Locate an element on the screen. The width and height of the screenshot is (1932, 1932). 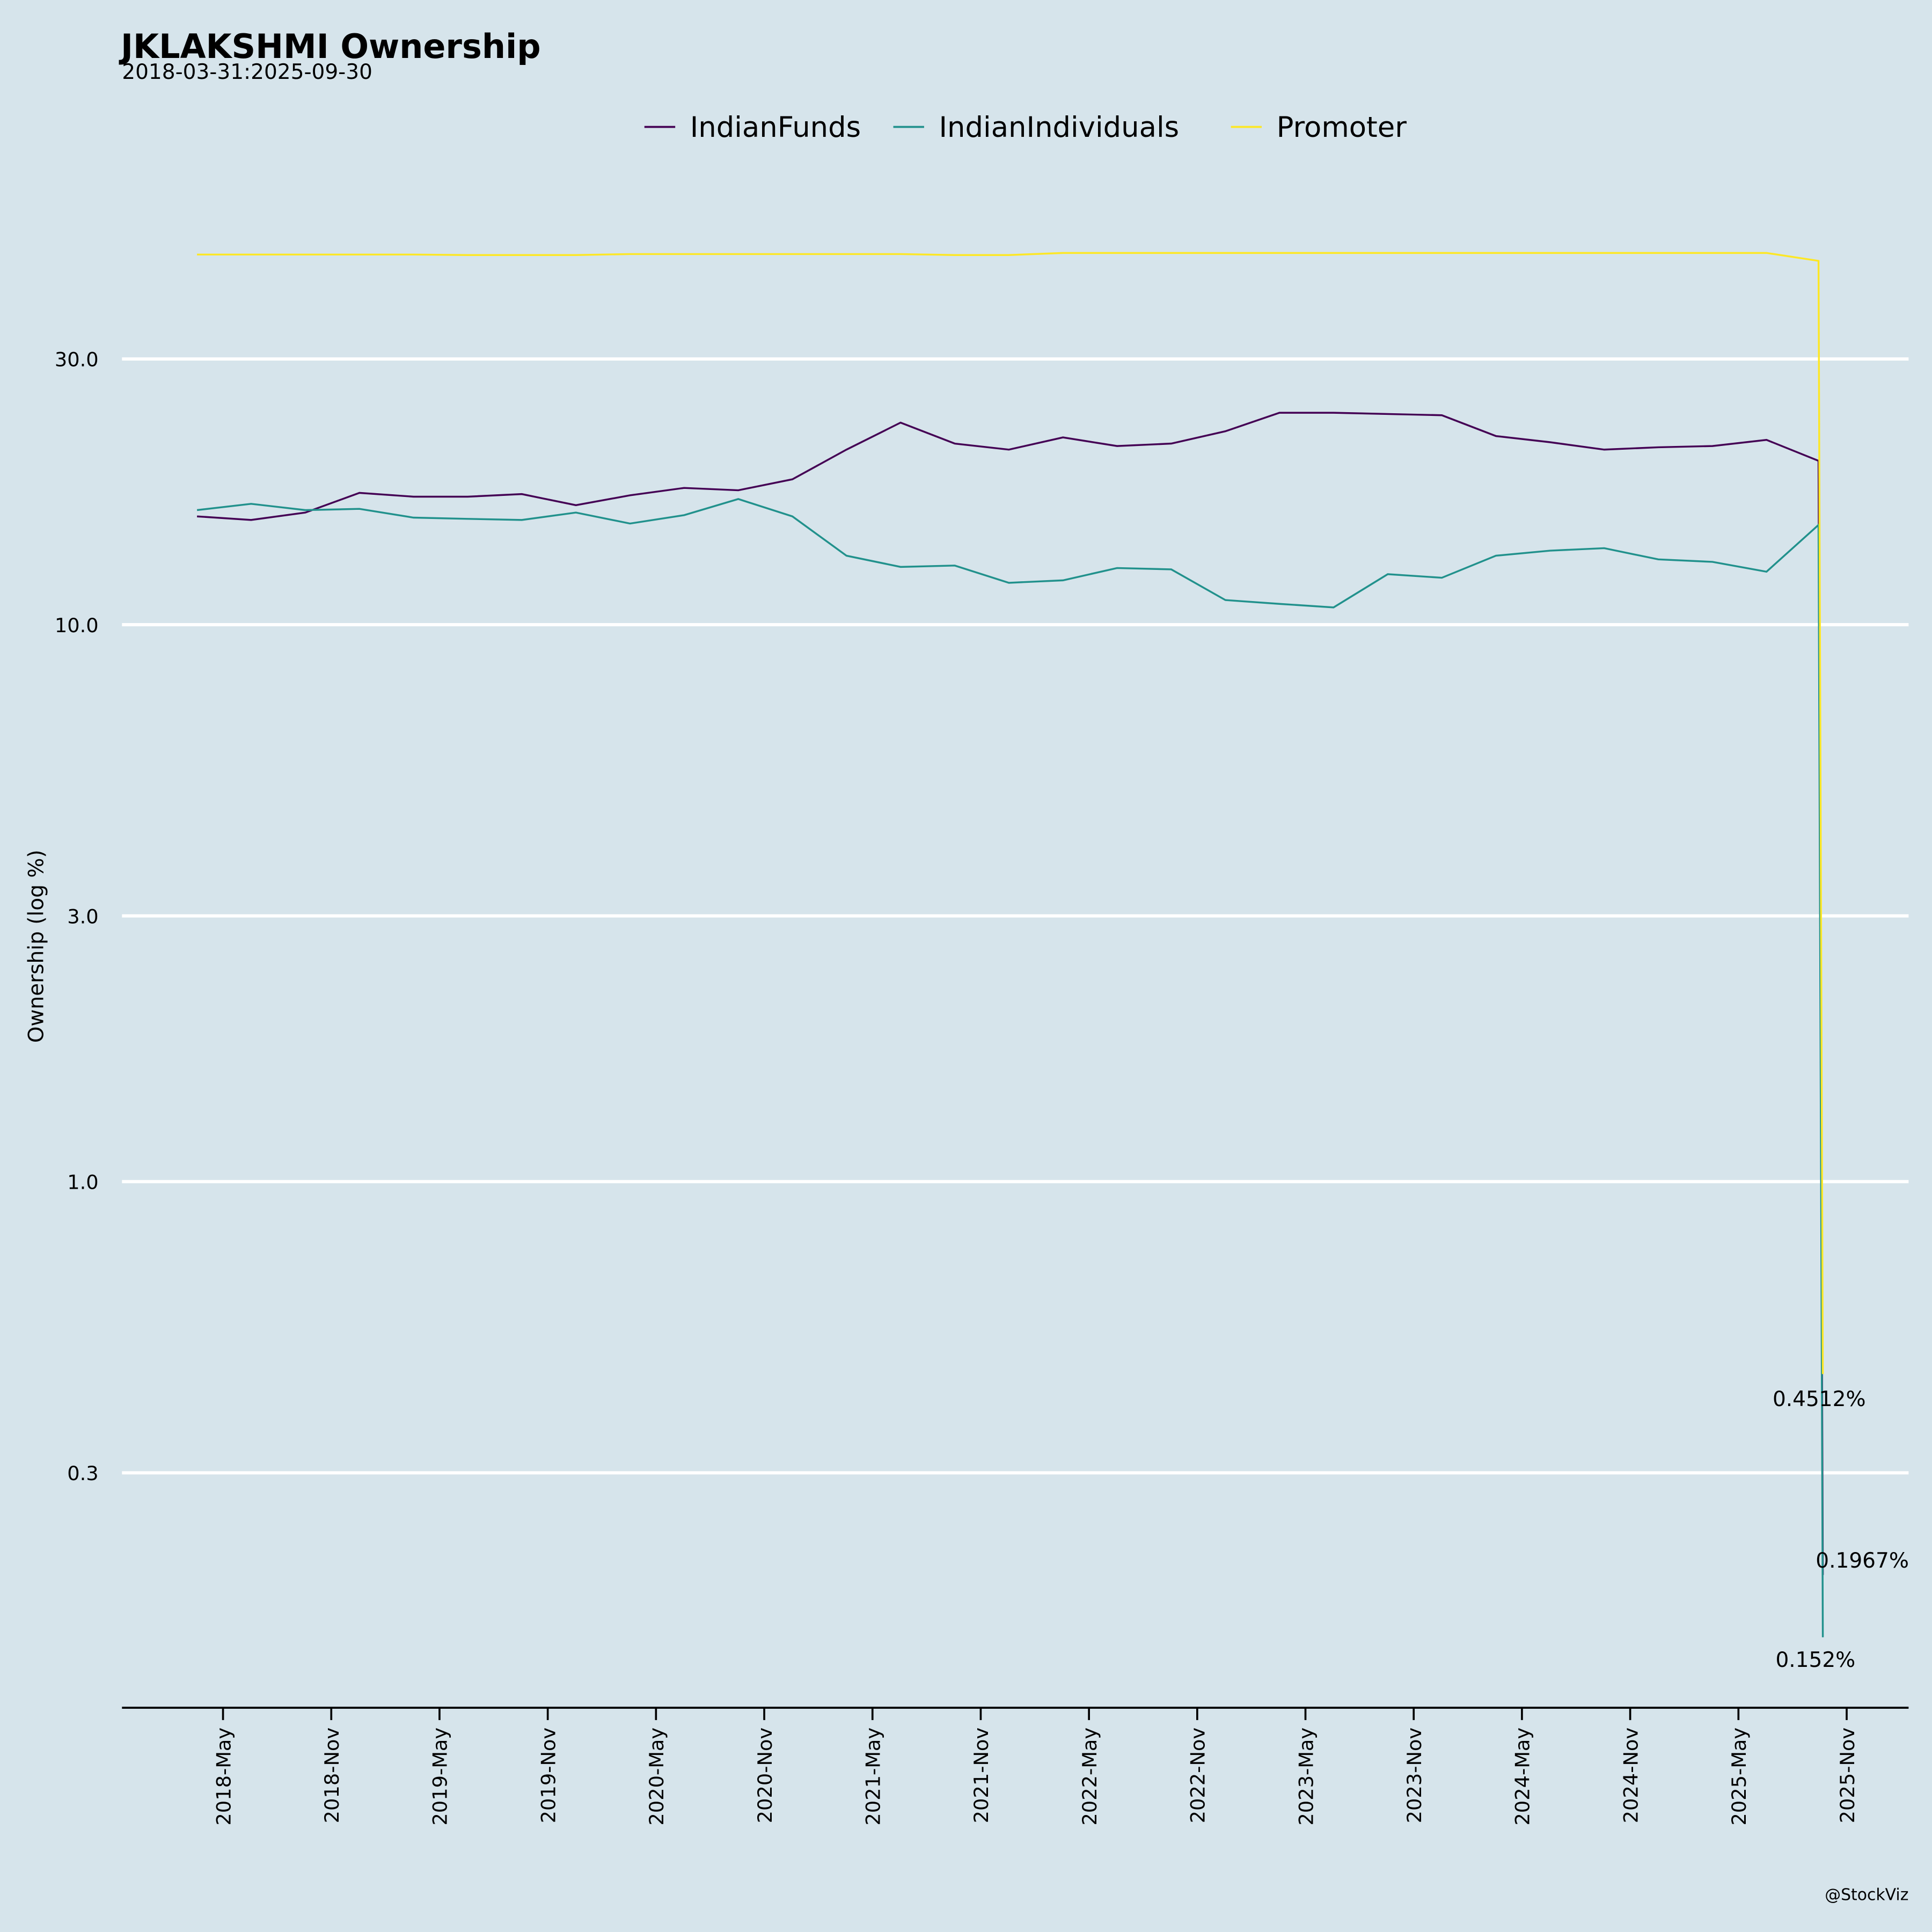
x-tick-label: 2023-Nov is located at coordinates (1414, 1775).